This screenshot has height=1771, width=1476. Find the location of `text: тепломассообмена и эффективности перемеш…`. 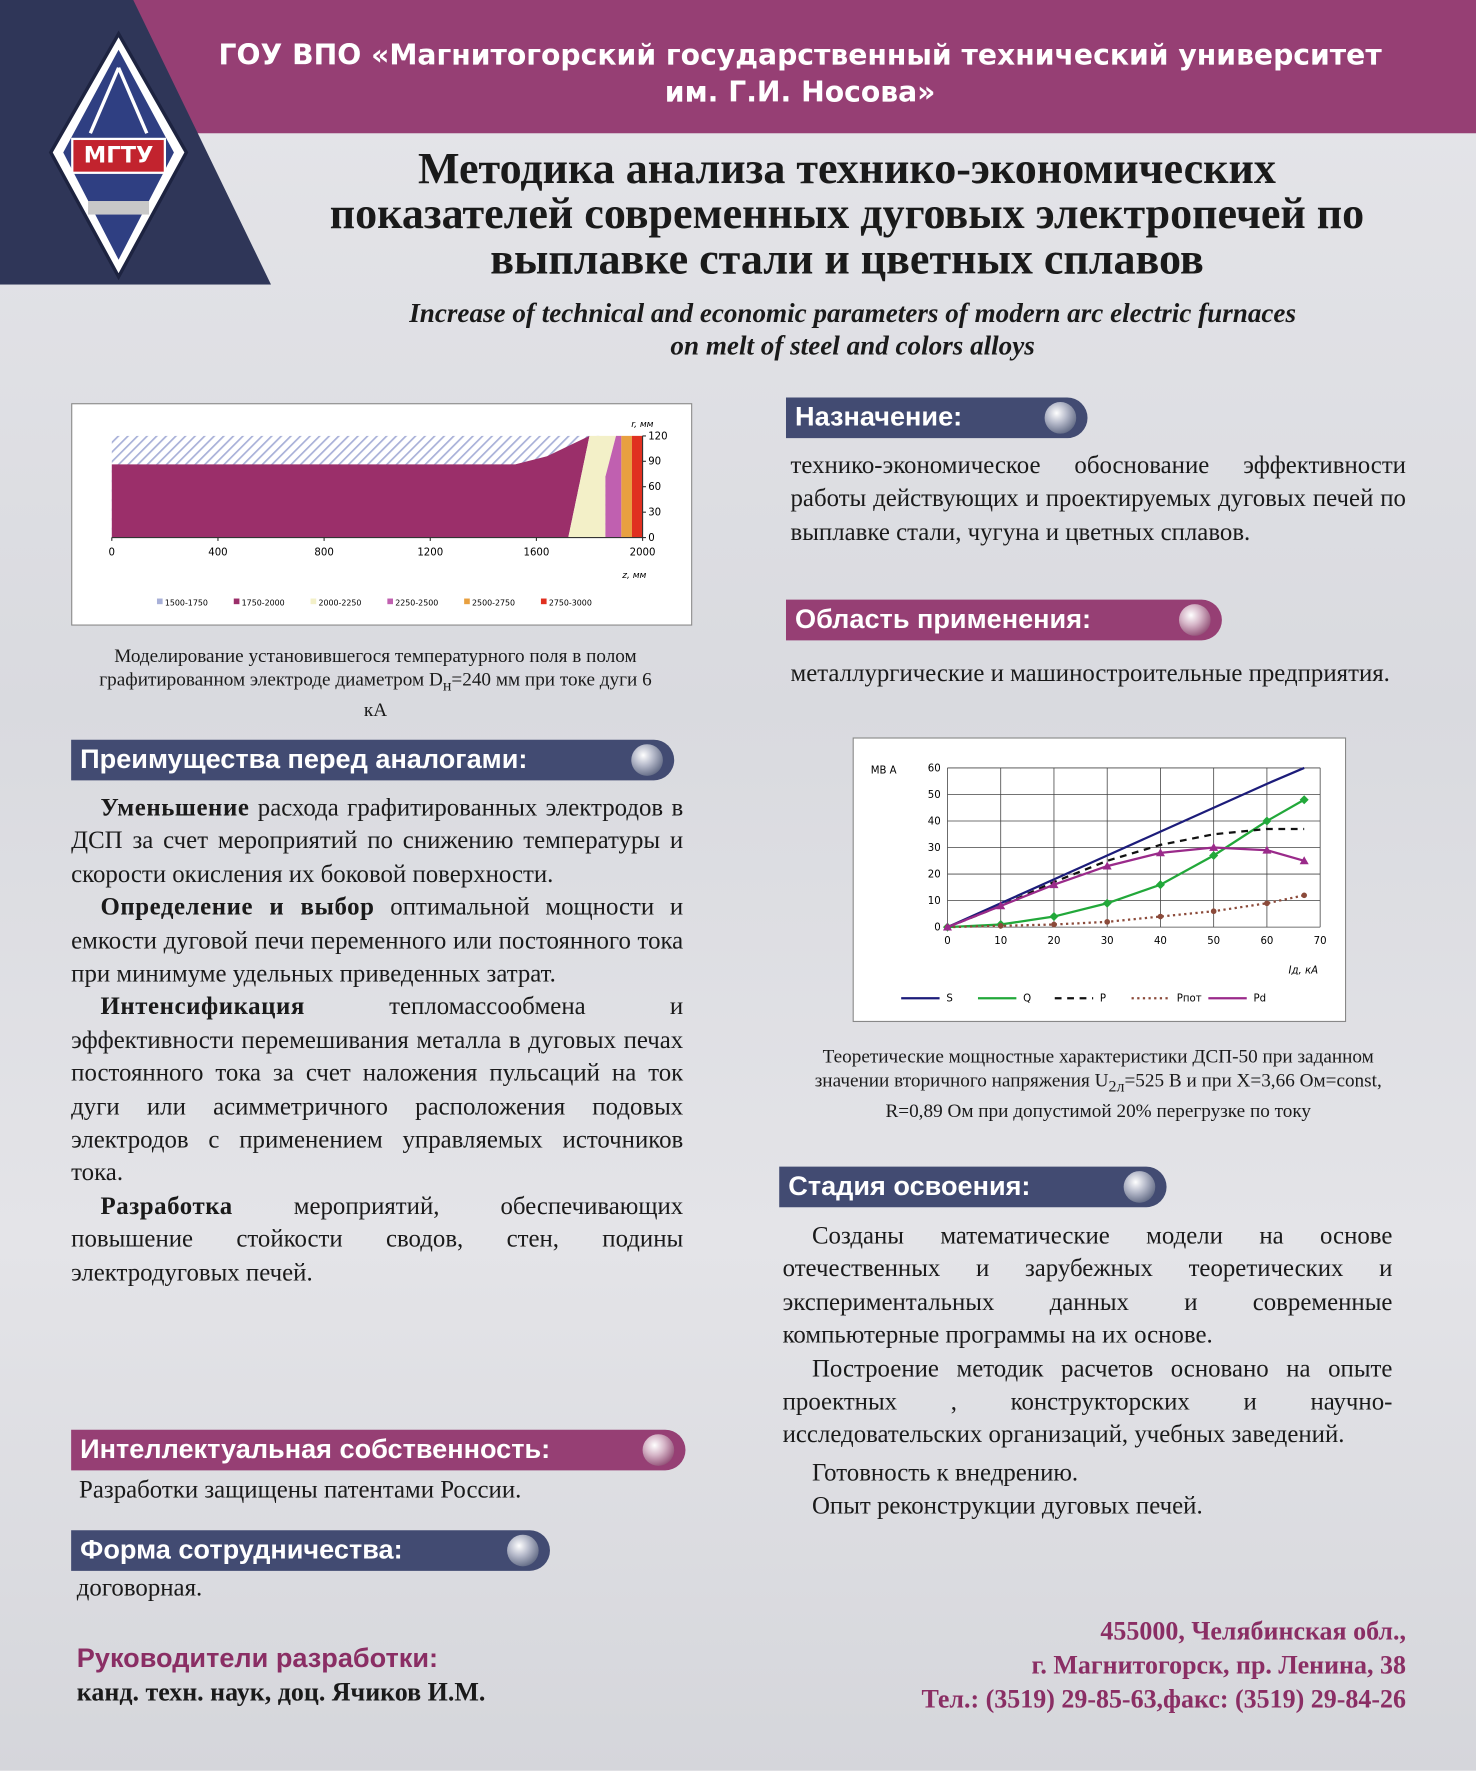

text: тепломассообмена и эффективности перемеш… is located at coordinates (377, 1089).